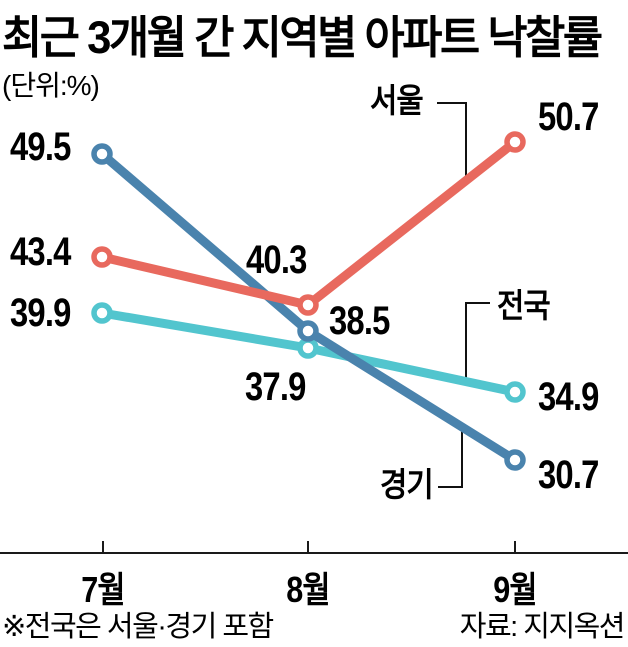 The height and width of the screenshot is (647, 628). What do you see at coordinates (103, 589) in the screenshot?
I see `x-tick-label-jul: 7월` at bounding box center [103, 589].